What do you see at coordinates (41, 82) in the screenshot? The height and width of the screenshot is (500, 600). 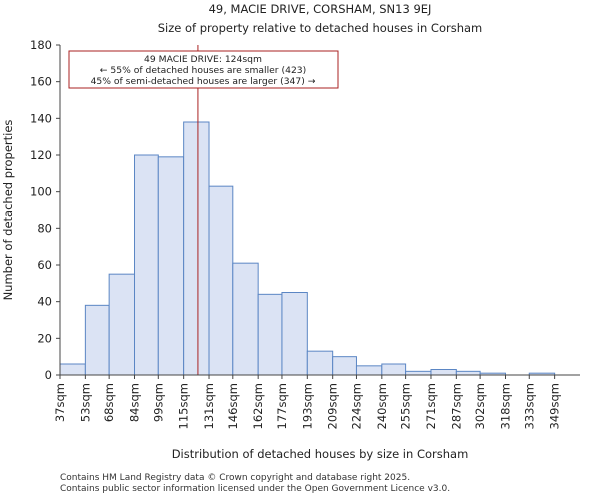 I see `y-tick-label: 160` at bounding box center [41, 82].